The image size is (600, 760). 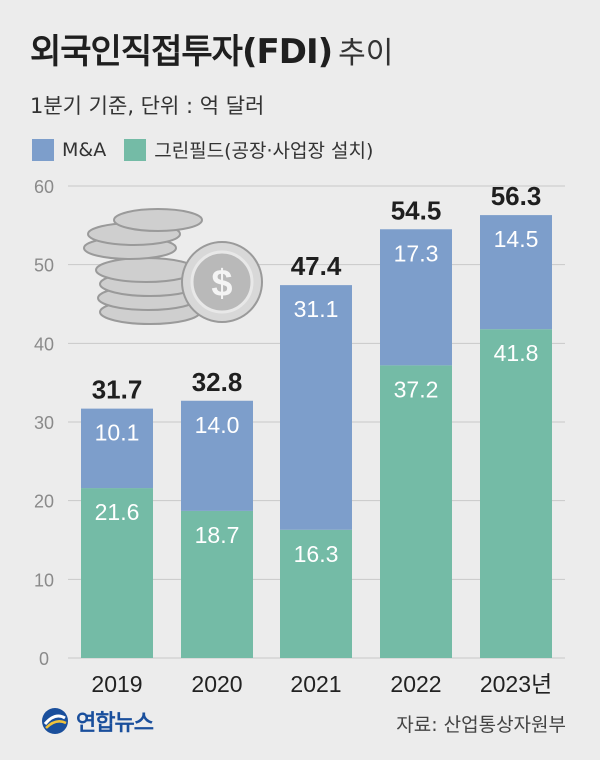 I want to click on y-tick-label: 40, so click(x=44, y=344).